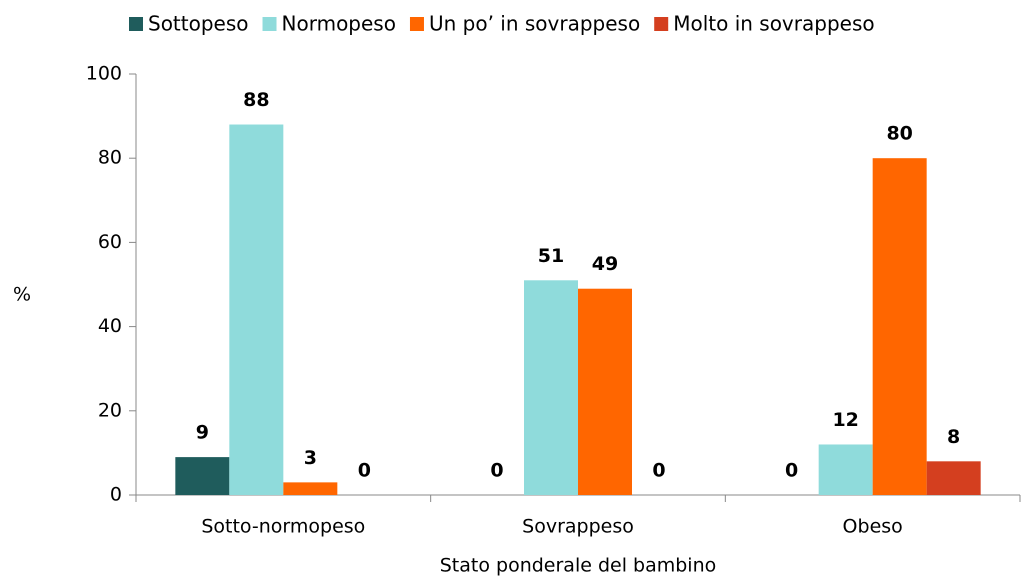 Image resolution: width=1021 pixels, height=578 pixels. What do you see at coordinates (202, 433) in the screenshot?
I see `data-label: 9` at bounding box center [202, 433].